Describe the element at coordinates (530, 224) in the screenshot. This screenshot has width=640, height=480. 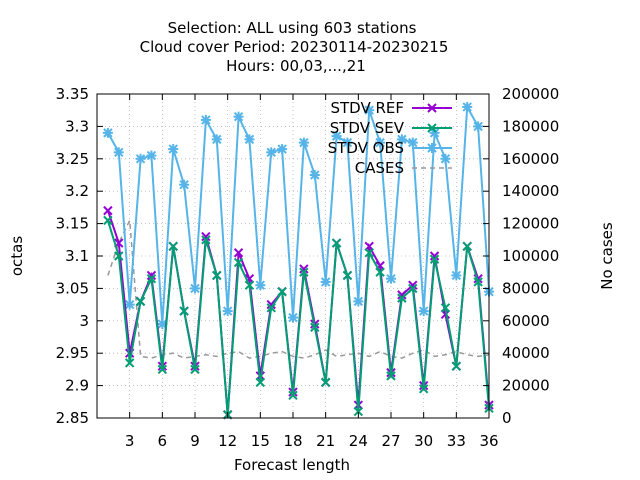
I see `y2-tick-label: 120000` at that location.